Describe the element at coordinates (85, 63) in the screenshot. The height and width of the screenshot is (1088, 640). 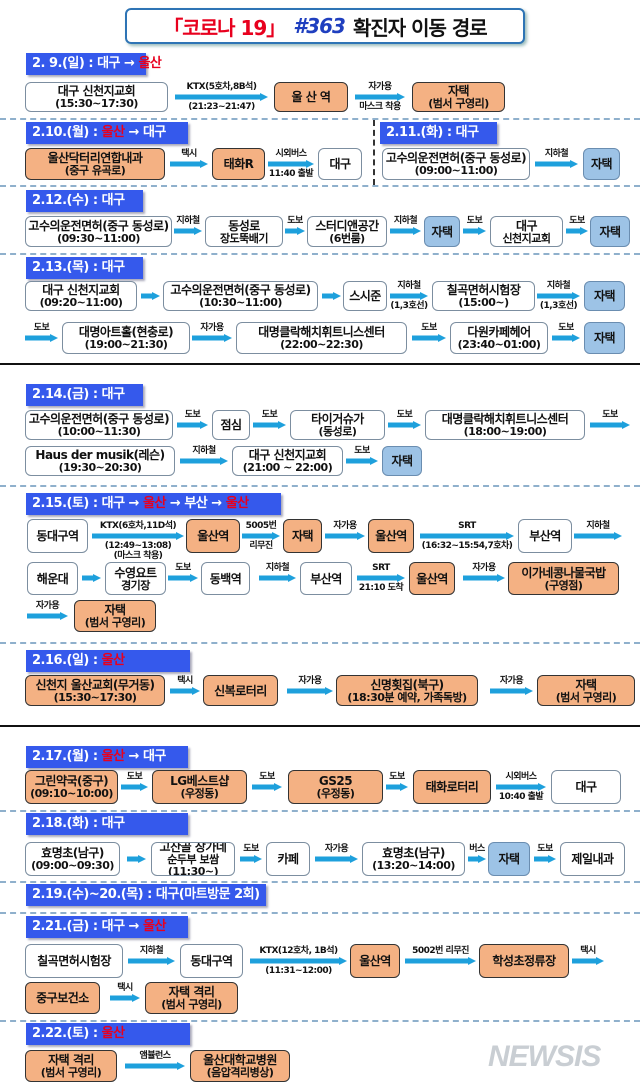
I see `header-text: 2. 9.(일) : 대구 →` at that location.